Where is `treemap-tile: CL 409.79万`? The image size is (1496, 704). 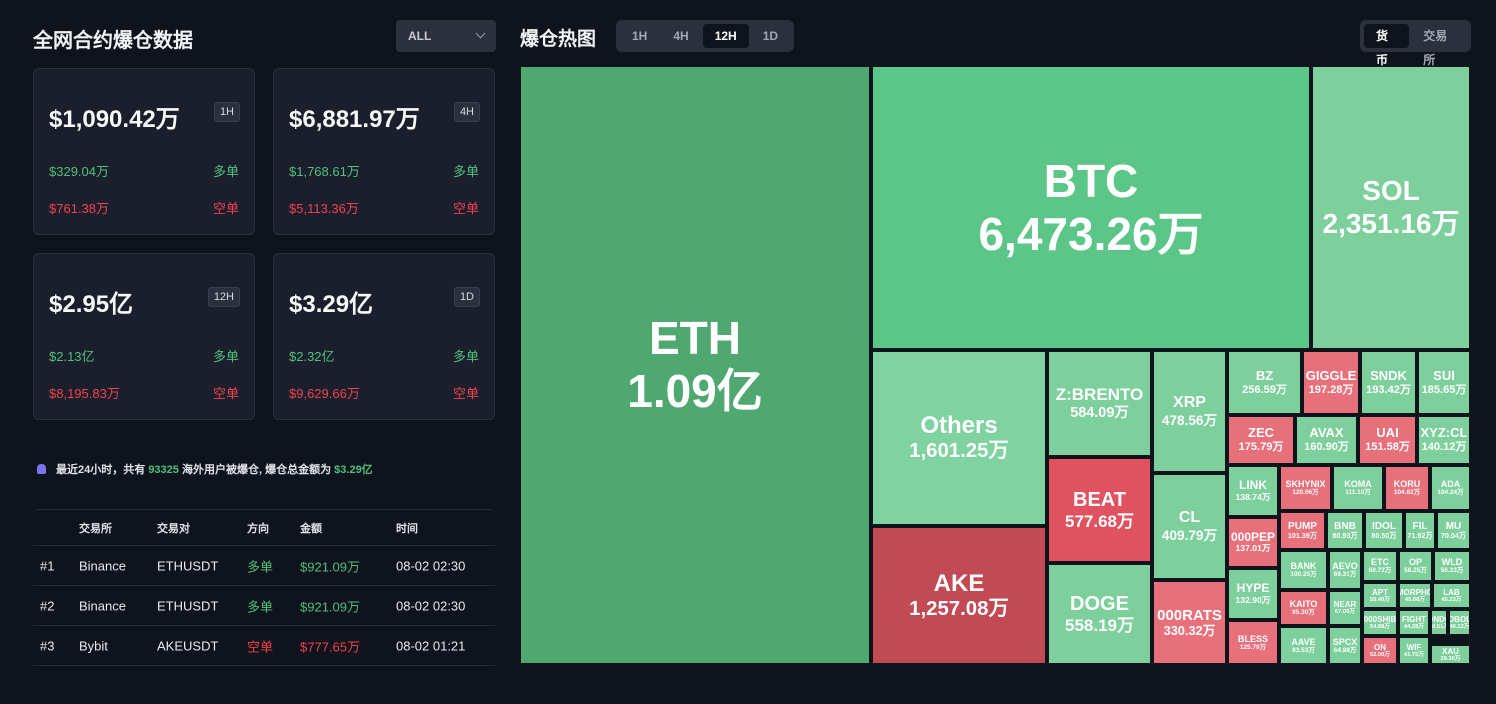
treemap-tile: CL 409.79万 is located at coordinates (1189, 526).